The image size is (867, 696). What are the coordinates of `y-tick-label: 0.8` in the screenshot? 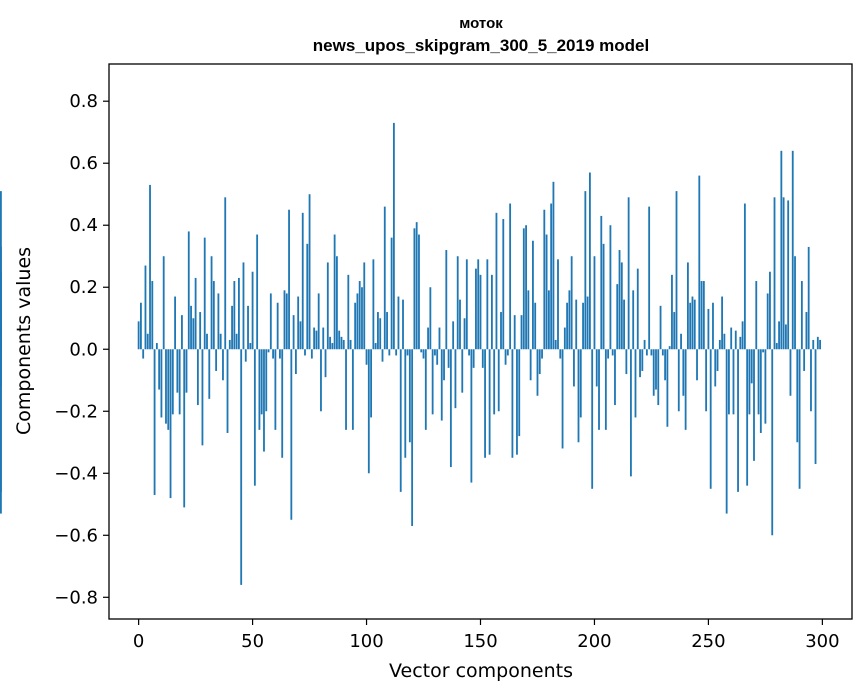 It's located at (83, 101).